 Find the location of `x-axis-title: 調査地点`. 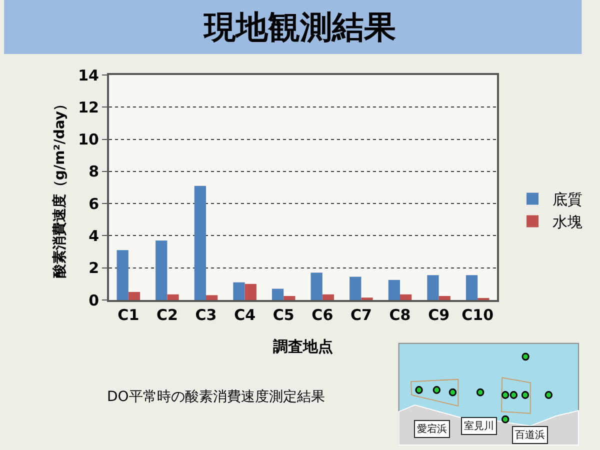

x-axis-title: 調査地点 is located at coordinates (303, 347).